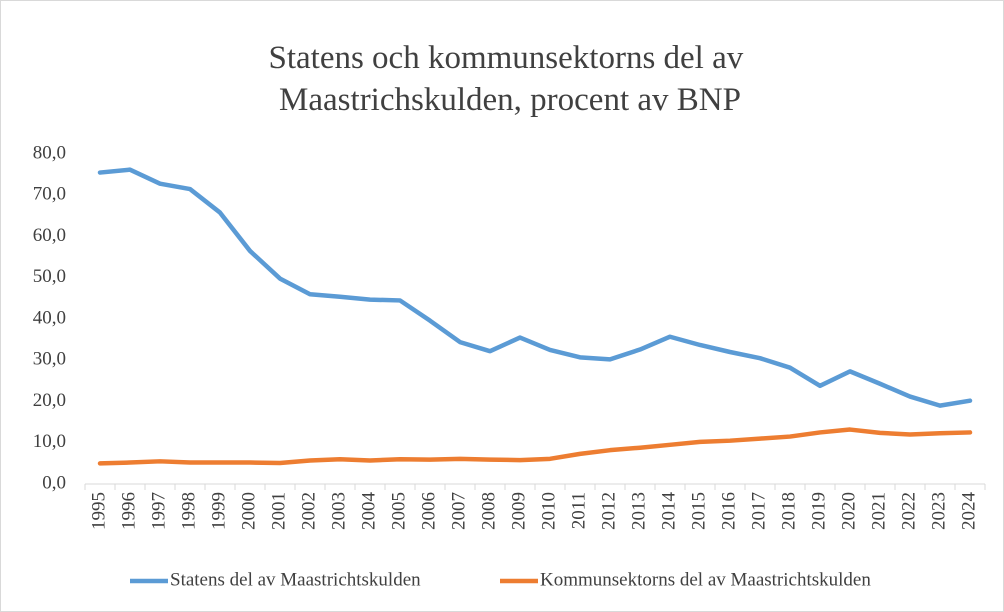 The image size is (1004, 612). What do you see at coordinates (458, 511) in the screenshot?
I see `x-tick-label: 2007` at bounding box center [458, 511].